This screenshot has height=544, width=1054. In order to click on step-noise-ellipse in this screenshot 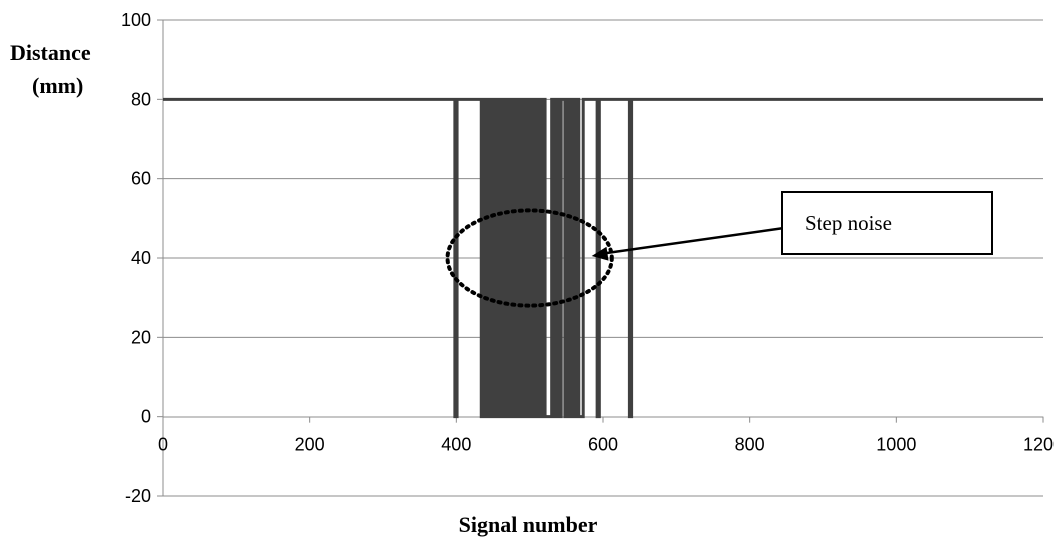, I will do `click(529, 258)`.